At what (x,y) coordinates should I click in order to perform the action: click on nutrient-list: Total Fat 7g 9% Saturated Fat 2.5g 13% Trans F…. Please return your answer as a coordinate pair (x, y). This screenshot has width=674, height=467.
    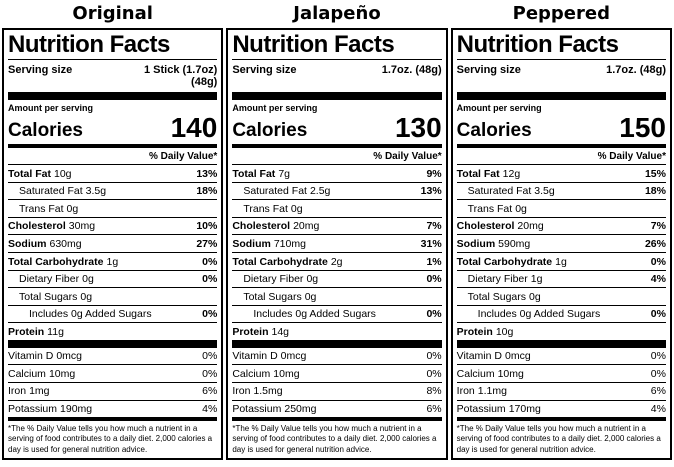
    Looking at the image, I should click on (337, 252).